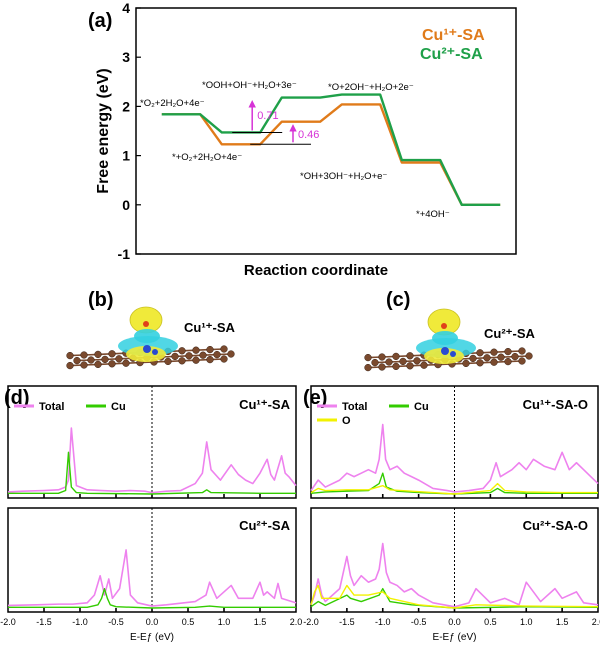 This screenshot has height=645, width=600. I want to click on y-tick-label: 4, so click(126, 8).